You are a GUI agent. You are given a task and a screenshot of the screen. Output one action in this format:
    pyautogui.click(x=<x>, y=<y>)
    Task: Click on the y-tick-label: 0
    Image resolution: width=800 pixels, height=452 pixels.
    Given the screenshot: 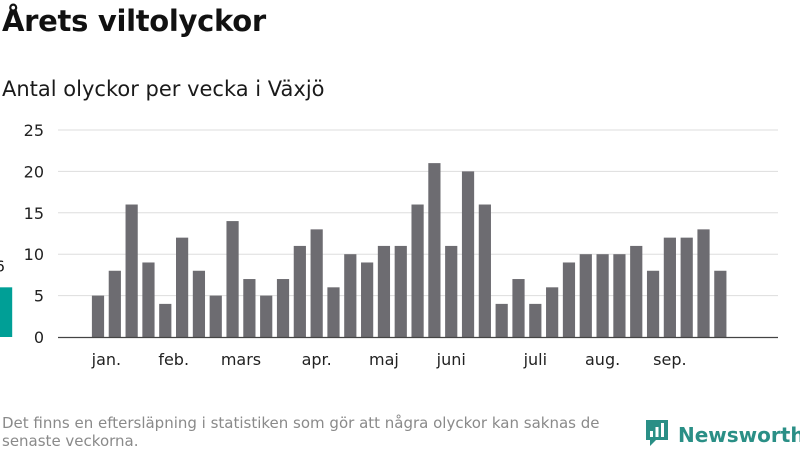 What is the action you would take?
    pyautogui.click(x=39, y=337)
    